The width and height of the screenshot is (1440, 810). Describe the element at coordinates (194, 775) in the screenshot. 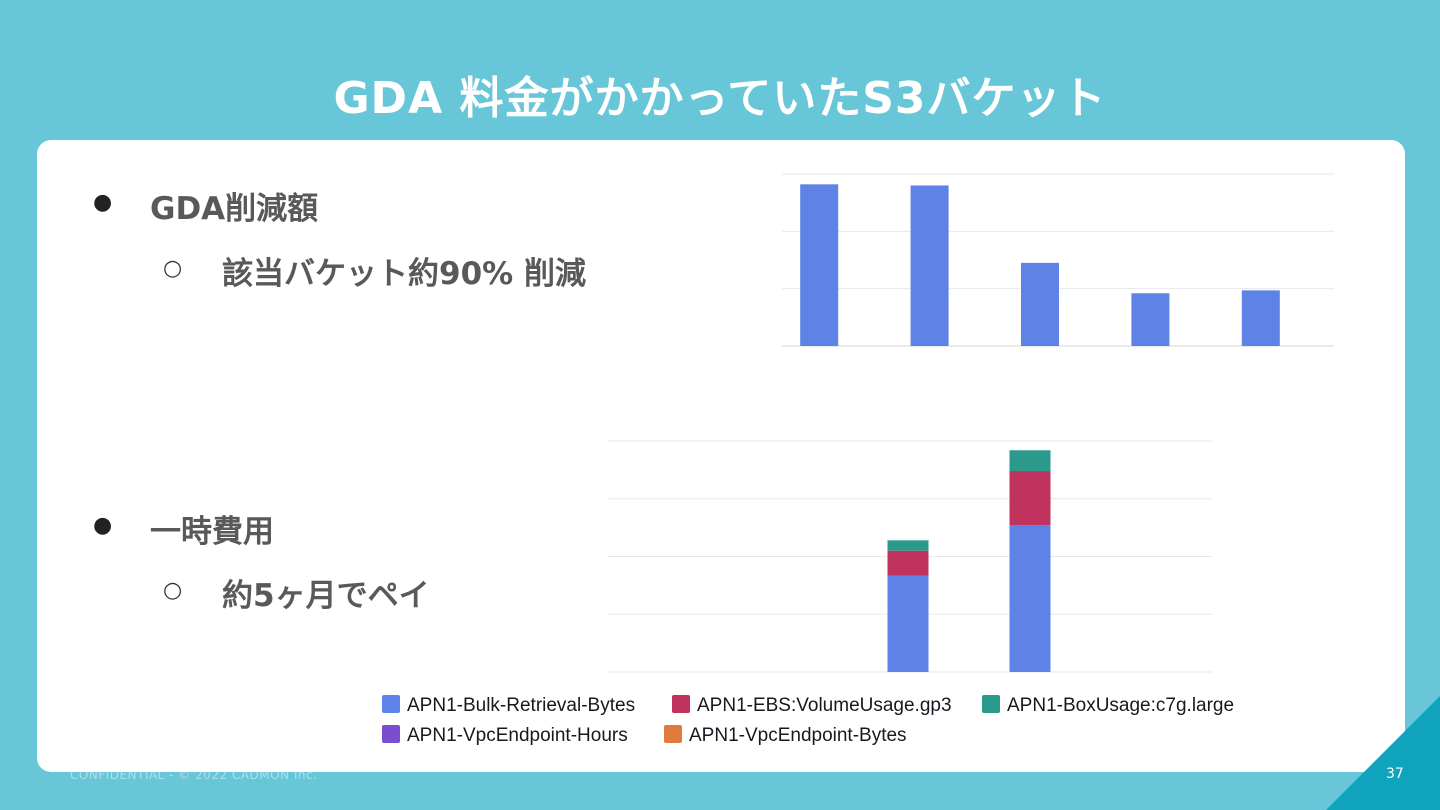

I see `footer-confidential: CONFIDENTIAL - © 2022 CADMON Inc.` at that location.